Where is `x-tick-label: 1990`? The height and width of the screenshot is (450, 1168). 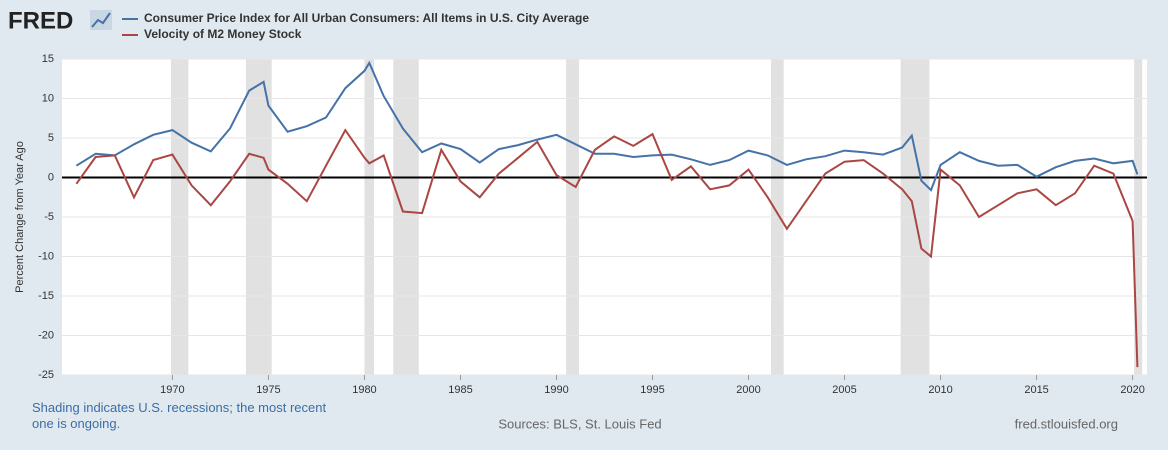 x-tick-label: 1990 is located at coordinates (556, 390).